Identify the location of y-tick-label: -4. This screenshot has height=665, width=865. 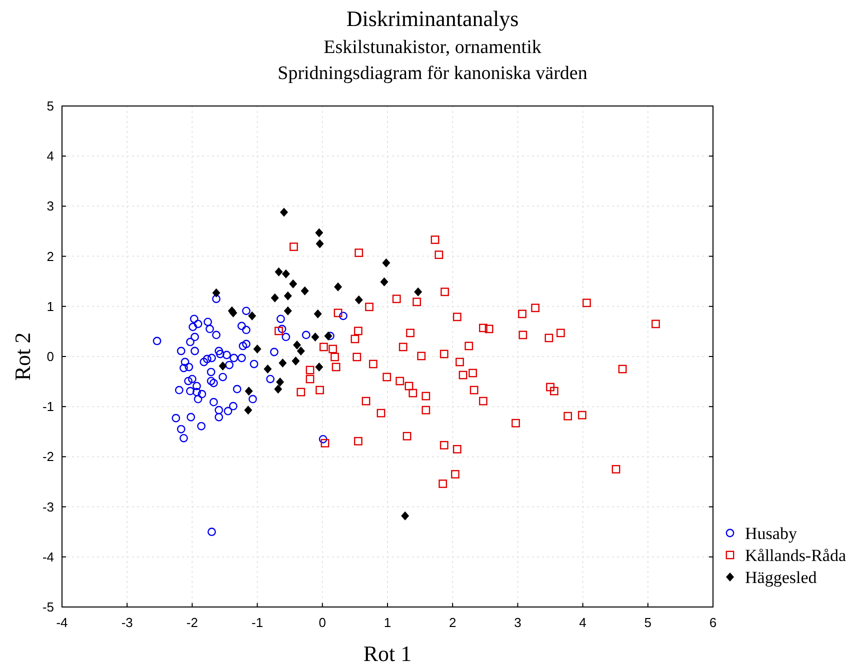
(48, 556).